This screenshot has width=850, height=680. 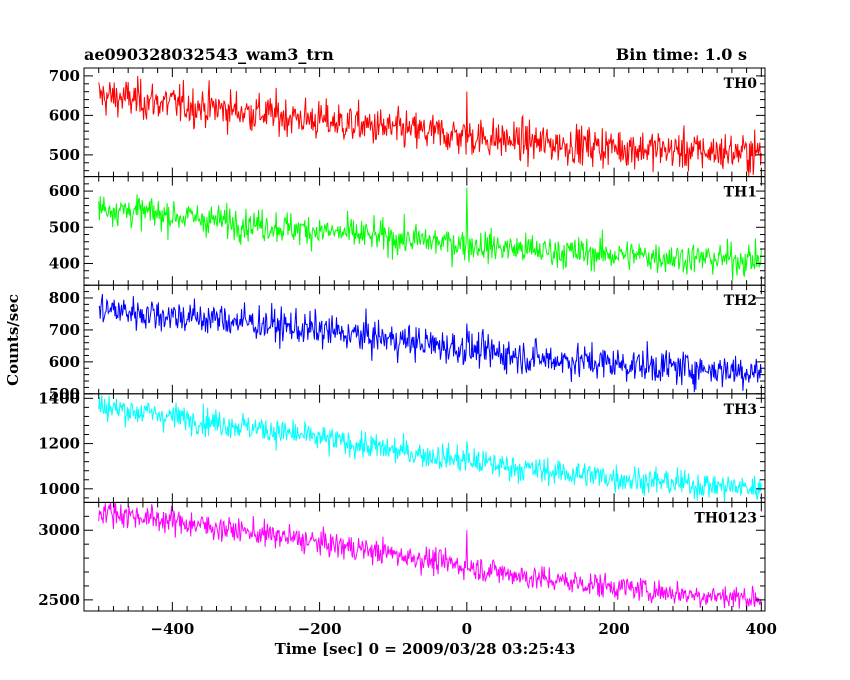 I want to click on series-line-th3, so click(x=430, y=448).